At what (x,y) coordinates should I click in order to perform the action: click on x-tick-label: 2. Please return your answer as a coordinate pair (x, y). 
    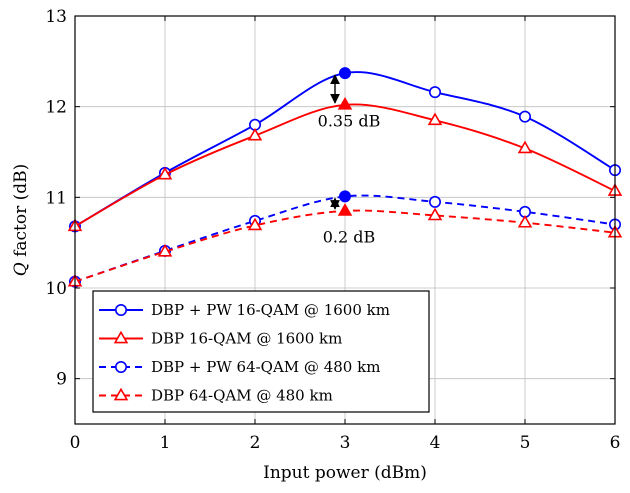
    Looking at the image, I should click on (255, 443).